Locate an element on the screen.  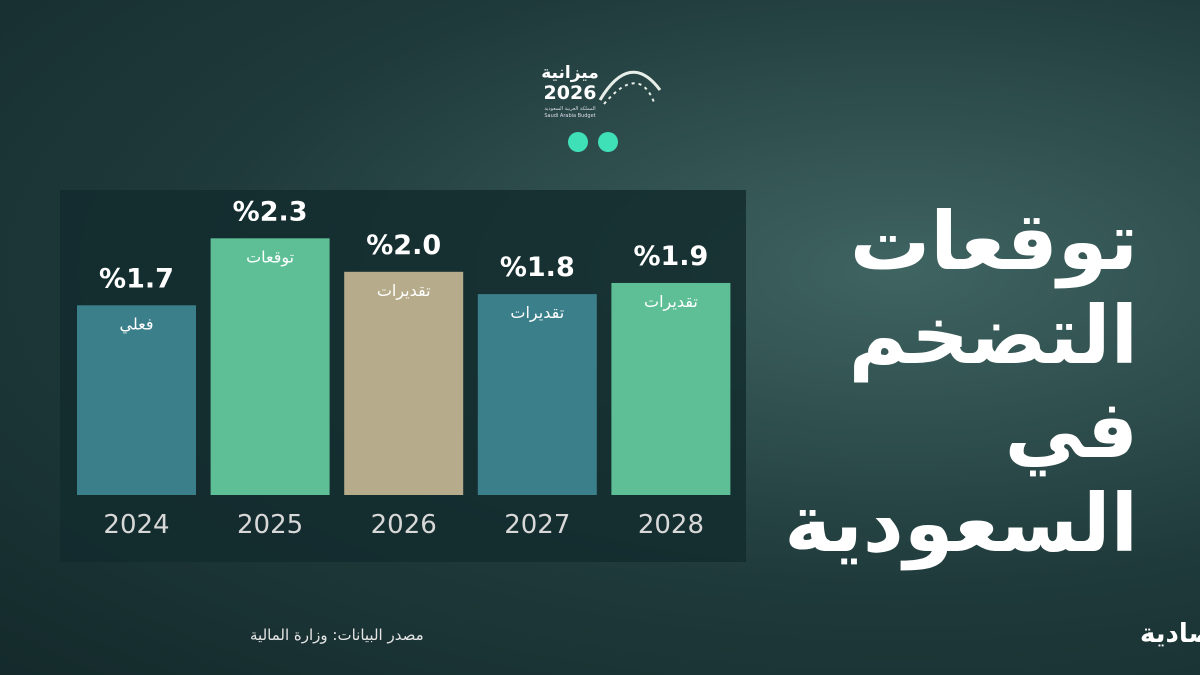
source: مصدر البيانات: وزارة المالية is located at coordinates (337, 635).